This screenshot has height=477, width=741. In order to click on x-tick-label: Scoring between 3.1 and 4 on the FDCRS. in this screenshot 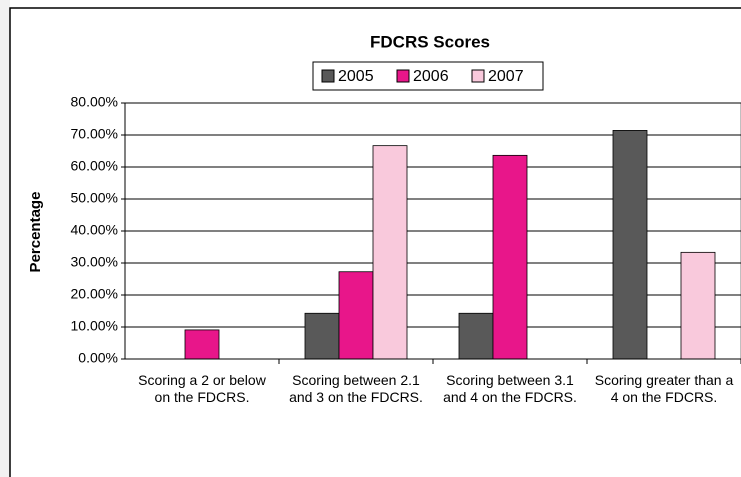, I will do `click(510, 388)`.